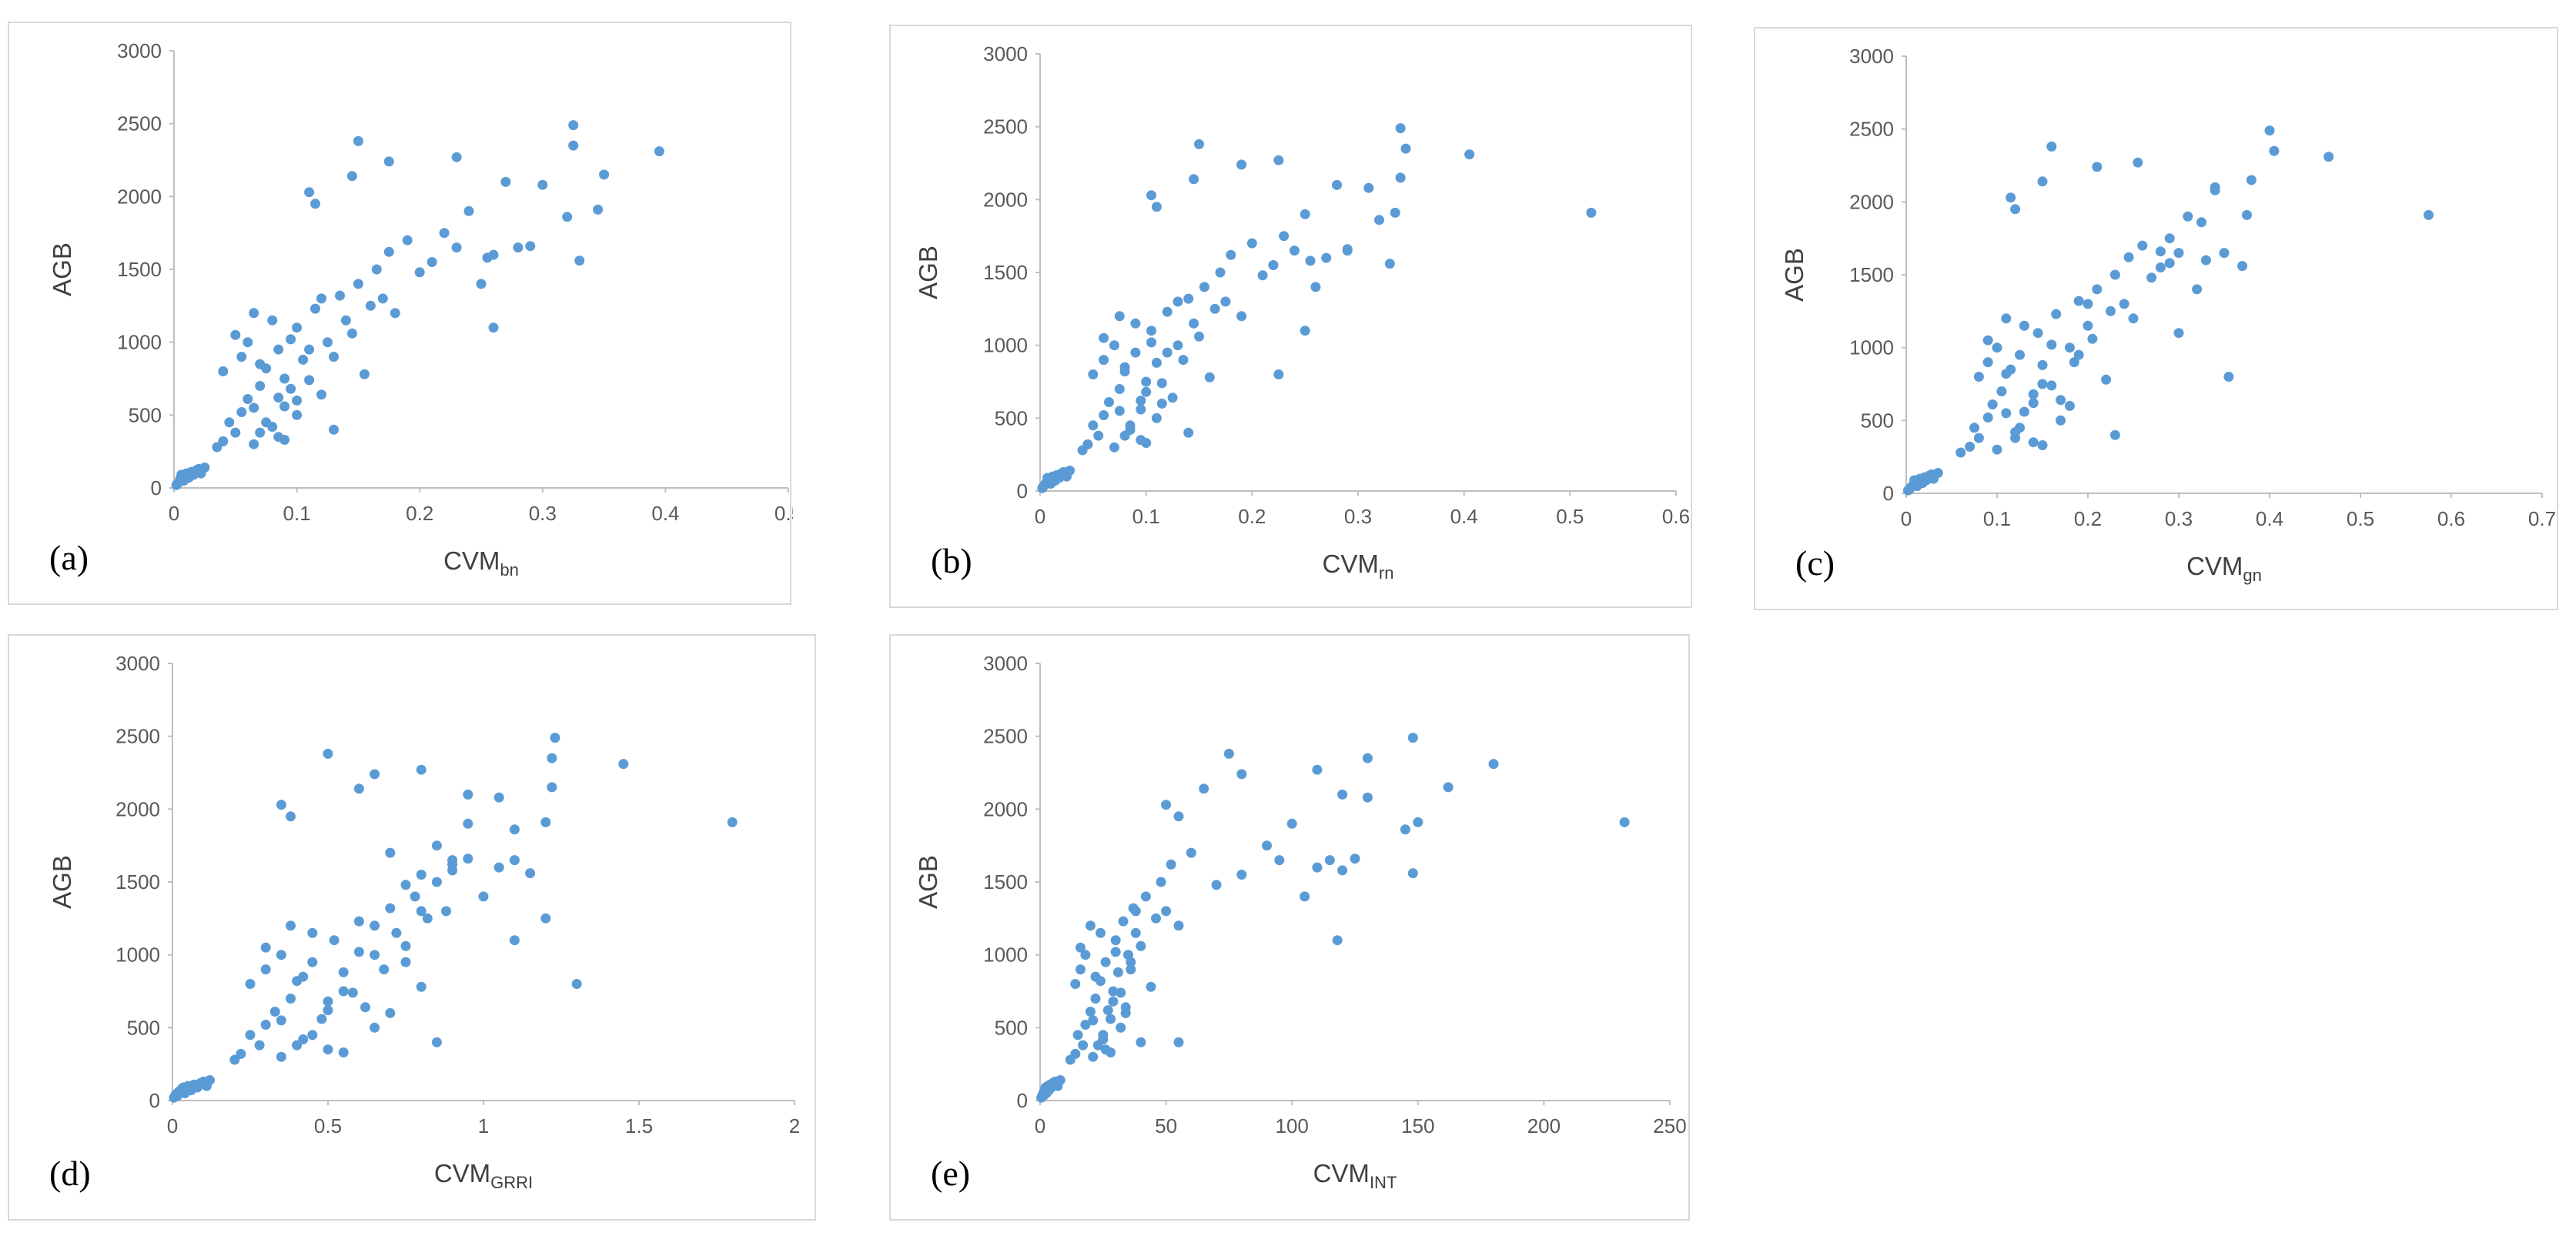  I want to click on x-tick-label: 200, so click(1544, 1125).